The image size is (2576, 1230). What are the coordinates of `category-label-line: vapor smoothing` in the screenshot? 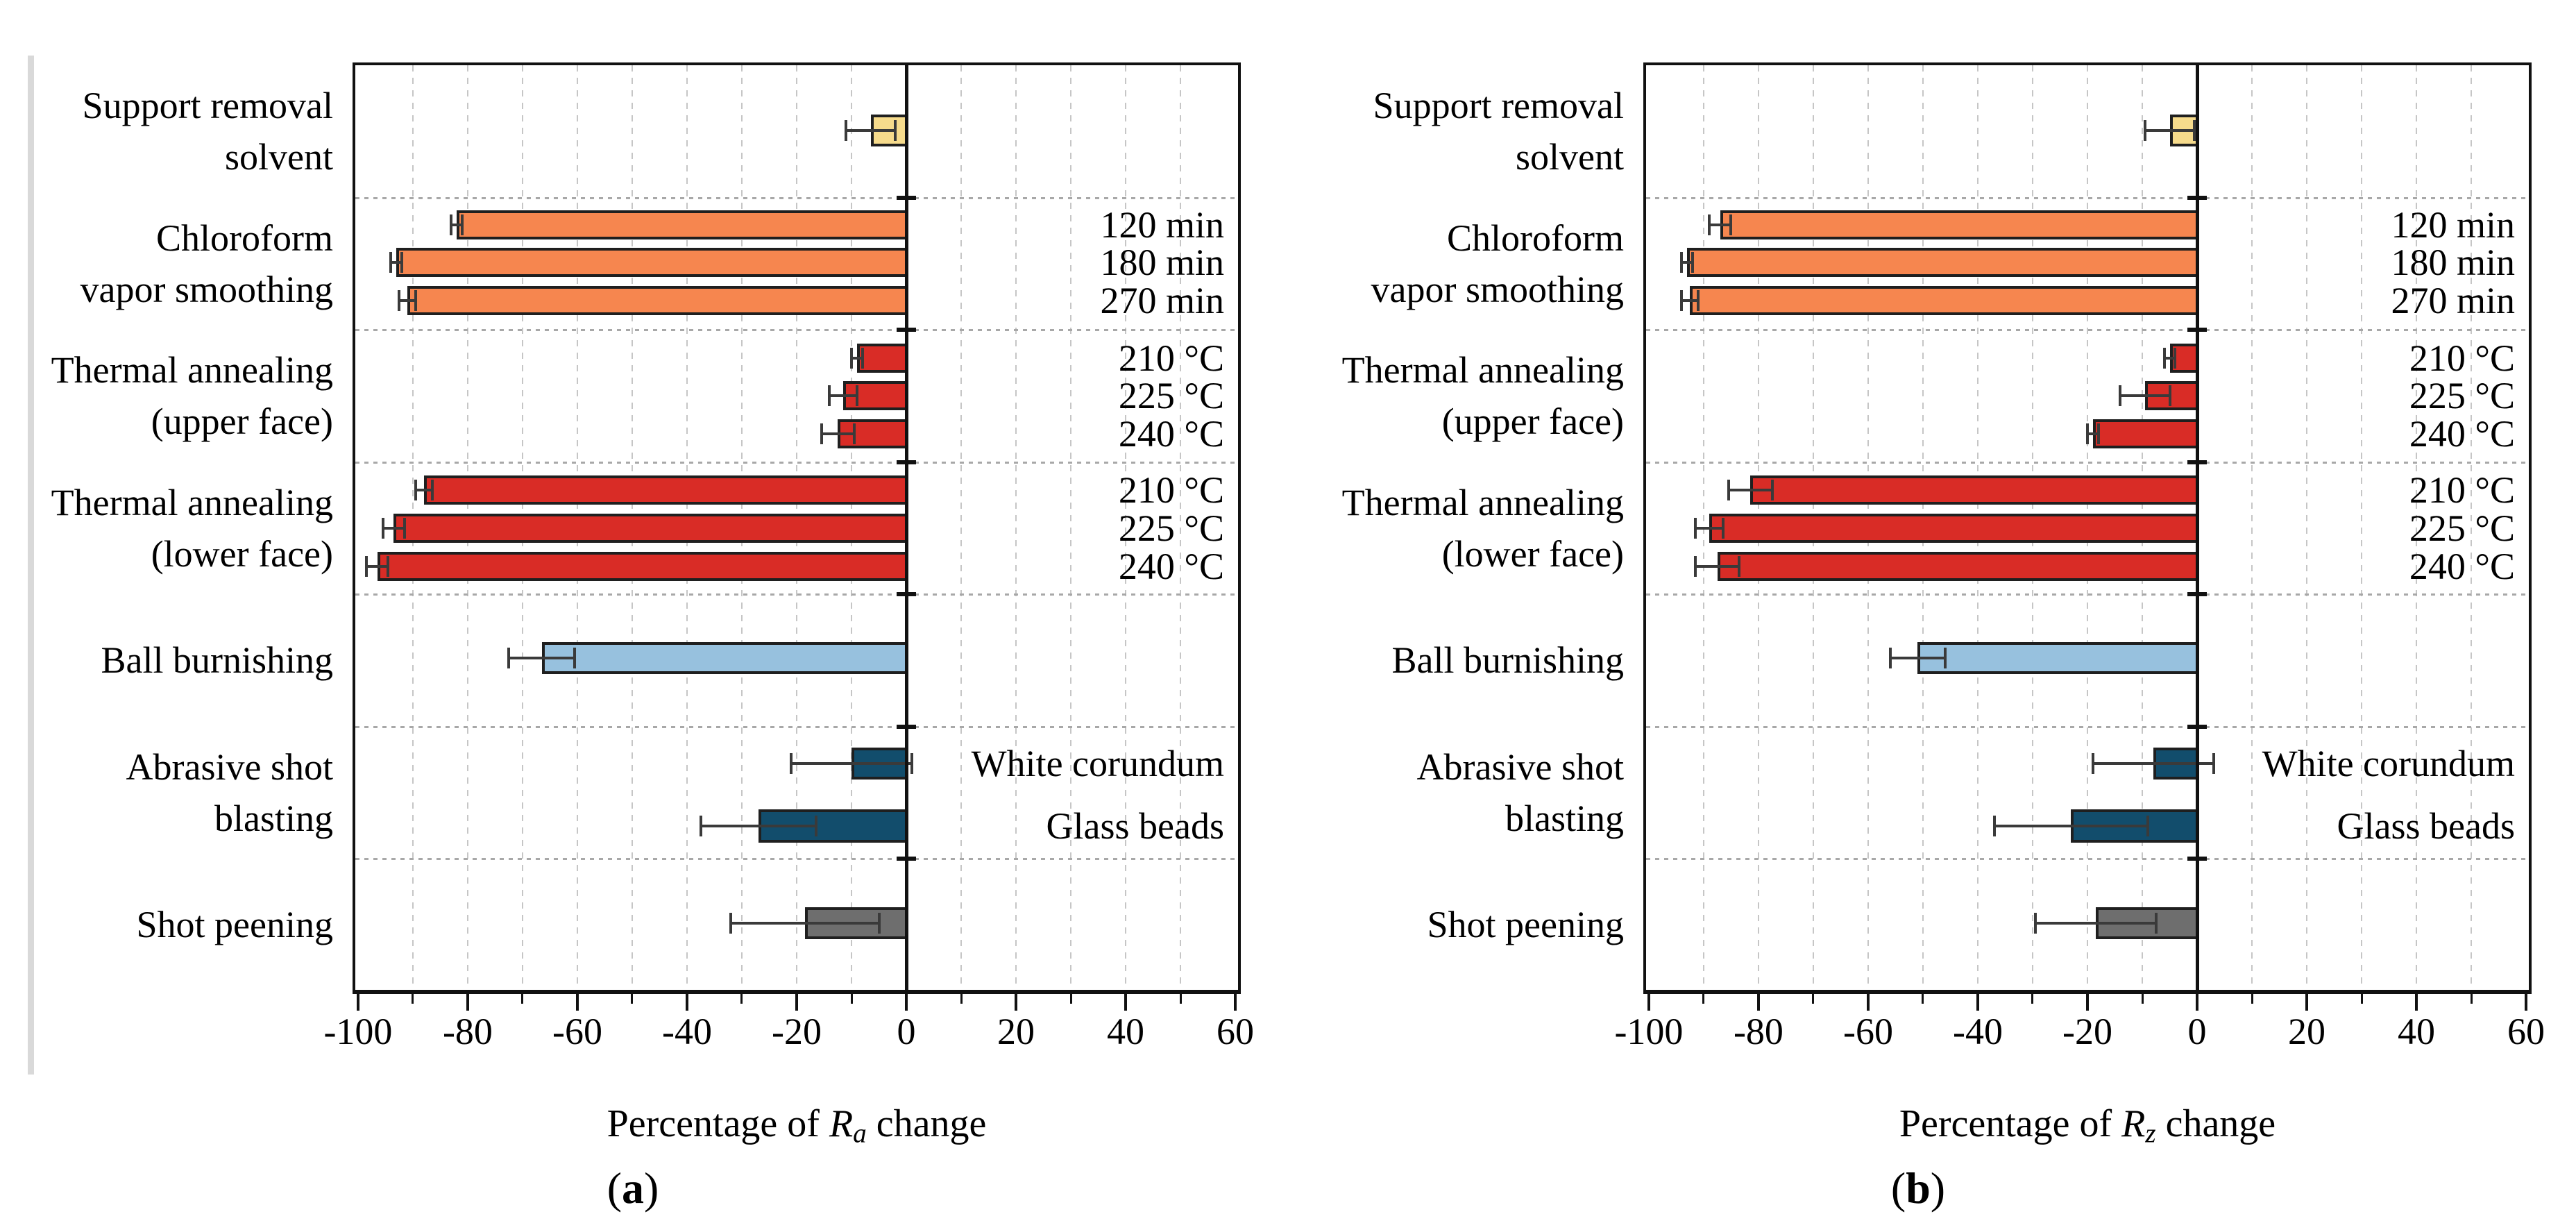 It's located at (1498, 289).